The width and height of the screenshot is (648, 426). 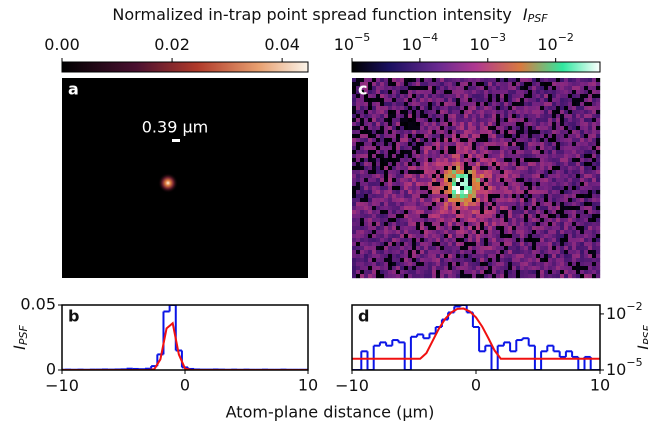 I want to click on tick-label-base: 10, so click(x=412, y=44).